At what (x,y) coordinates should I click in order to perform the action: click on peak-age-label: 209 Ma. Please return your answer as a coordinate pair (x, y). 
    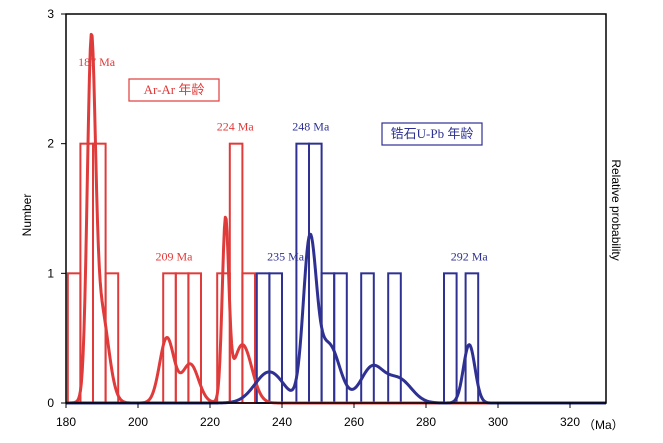
    Looking at the image, I should click on (175, 256).